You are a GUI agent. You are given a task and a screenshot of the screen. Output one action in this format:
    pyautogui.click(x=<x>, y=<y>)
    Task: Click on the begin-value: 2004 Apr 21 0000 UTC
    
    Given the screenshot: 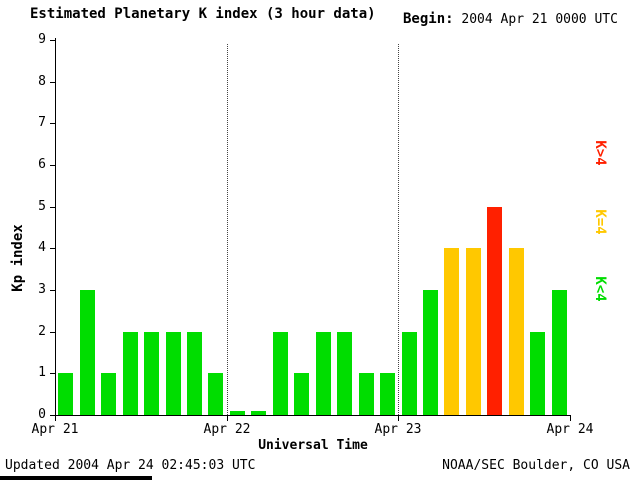 What is the action you would take?
    pyautogui.click(x=535, y=19)
    